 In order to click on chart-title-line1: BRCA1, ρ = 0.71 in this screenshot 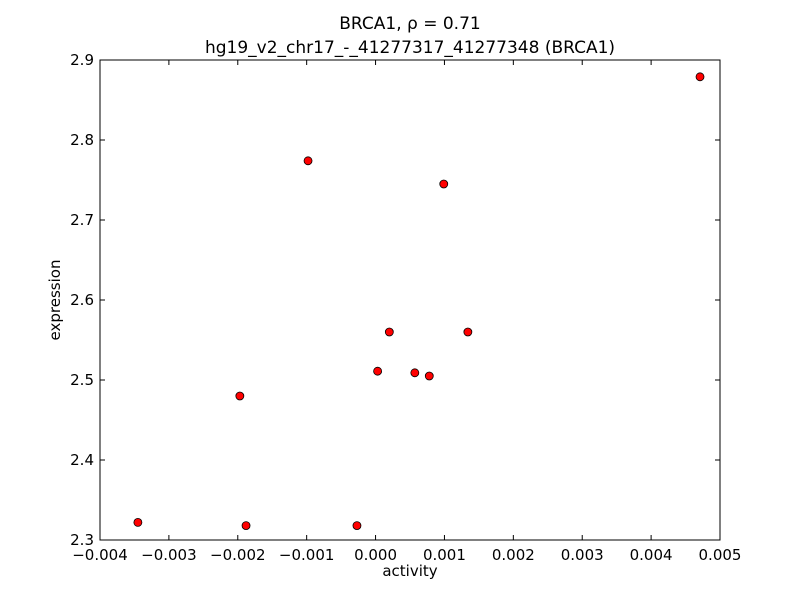, I will do `click(409, 24)`.